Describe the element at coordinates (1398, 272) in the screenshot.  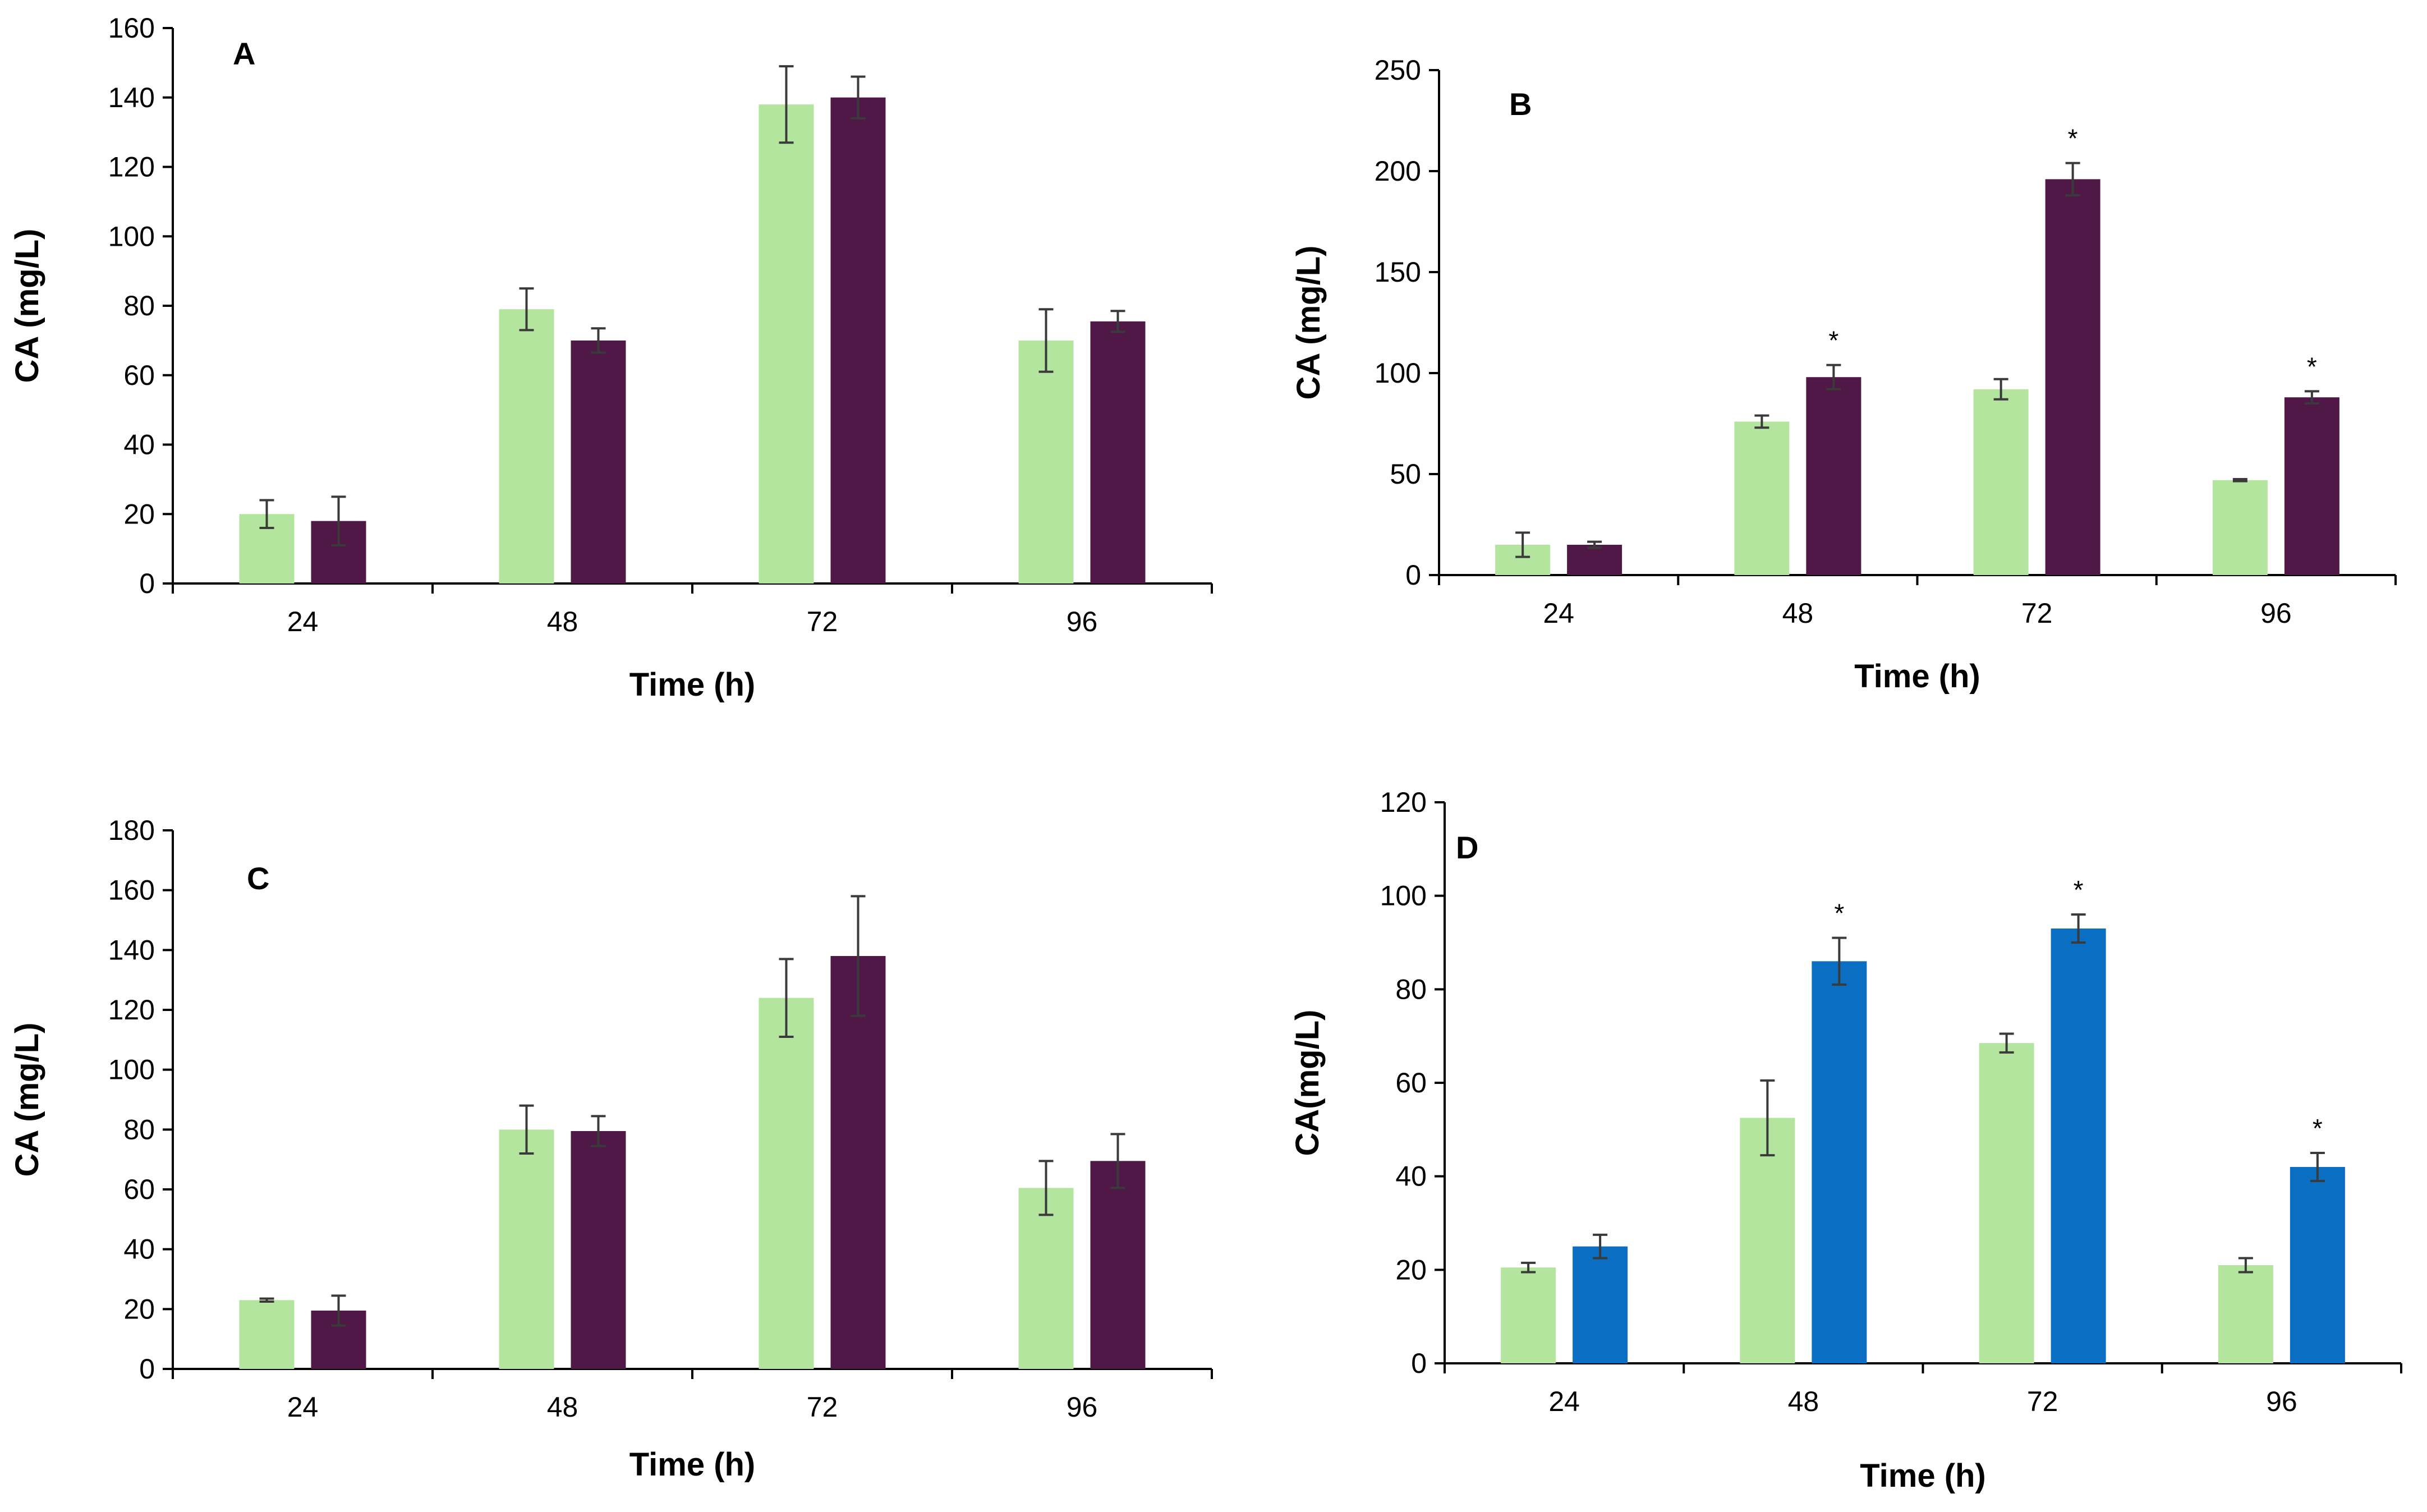
I see `y-tick-label: 150` at that location.